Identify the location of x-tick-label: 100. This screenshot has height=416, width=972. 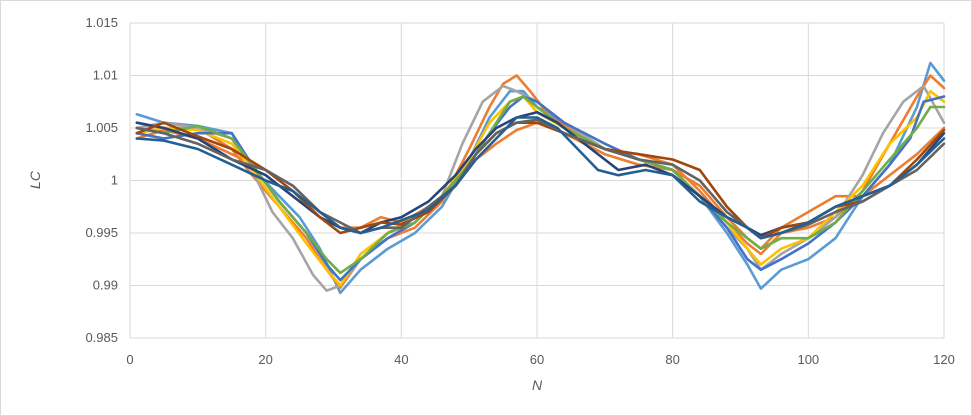
(808, 359).